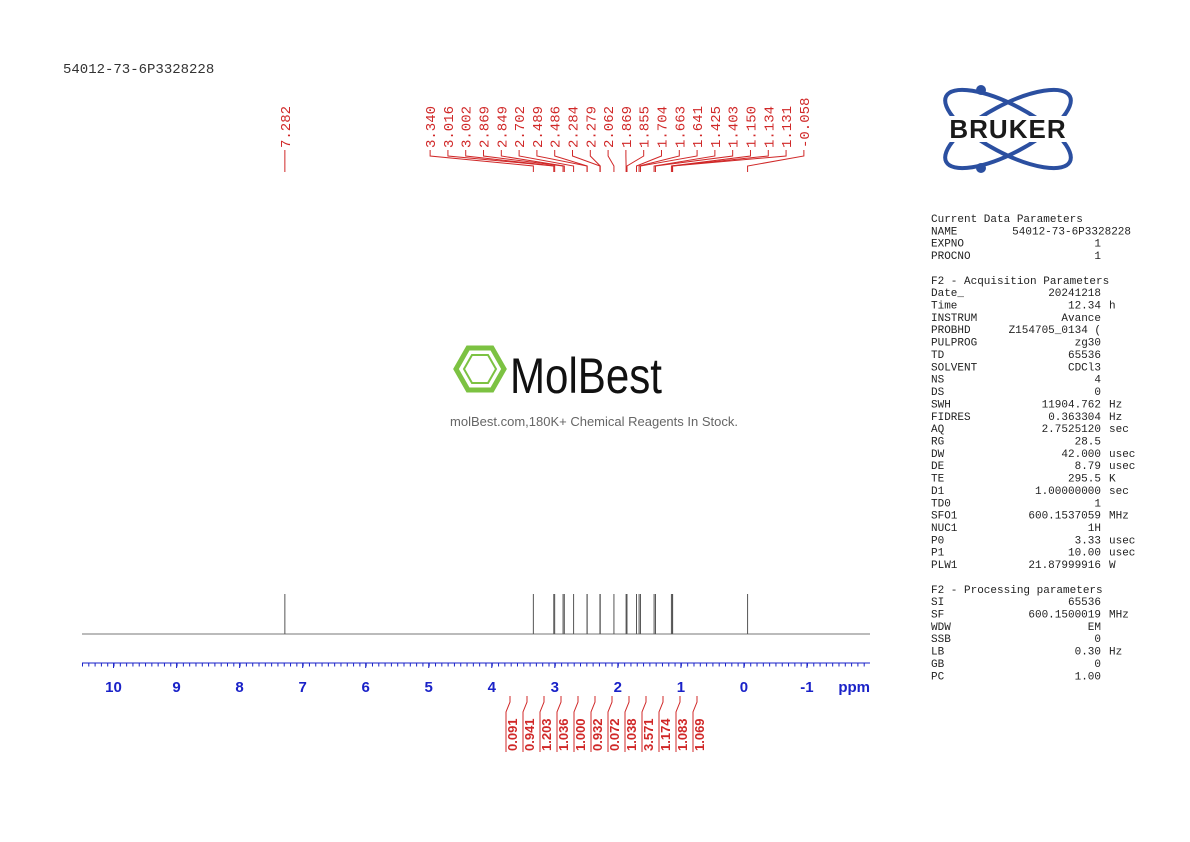 Image resolution: width=1190 pixels, height=842 pixels. What do you see at coordinates (663, 127) in the screenshot?
I see `peak-label: 1.704` at bounding box center [663, 127].